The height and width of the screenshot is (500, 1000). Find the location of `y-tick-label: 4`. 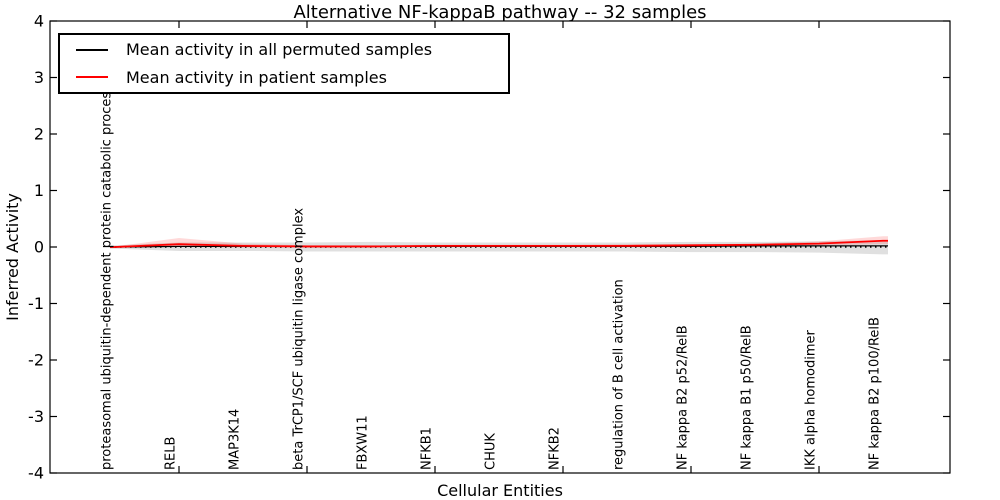

y-tick-label: 4 is located at coordinates (39, 21).